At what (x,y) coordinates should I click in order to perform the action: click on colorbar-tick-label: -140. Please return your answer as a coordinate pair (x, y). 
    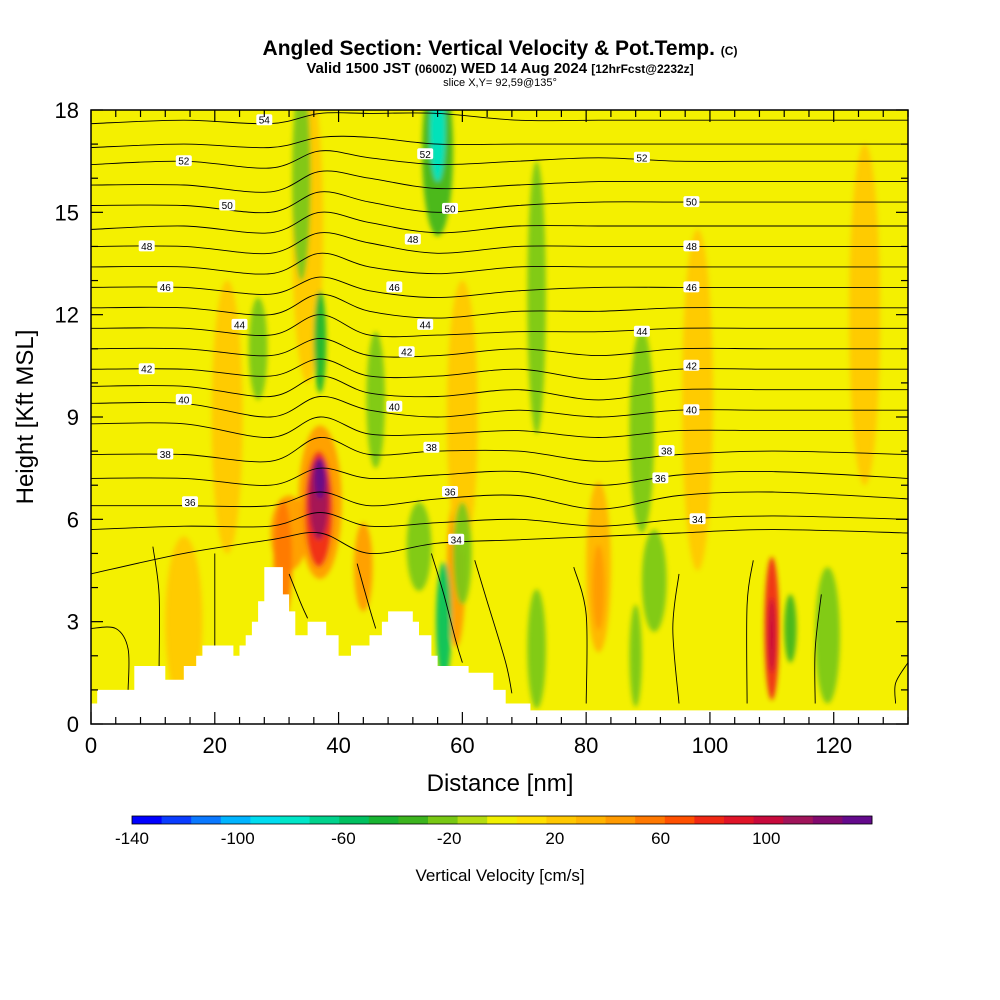
    Looking at the image, I should click on (132, 838).